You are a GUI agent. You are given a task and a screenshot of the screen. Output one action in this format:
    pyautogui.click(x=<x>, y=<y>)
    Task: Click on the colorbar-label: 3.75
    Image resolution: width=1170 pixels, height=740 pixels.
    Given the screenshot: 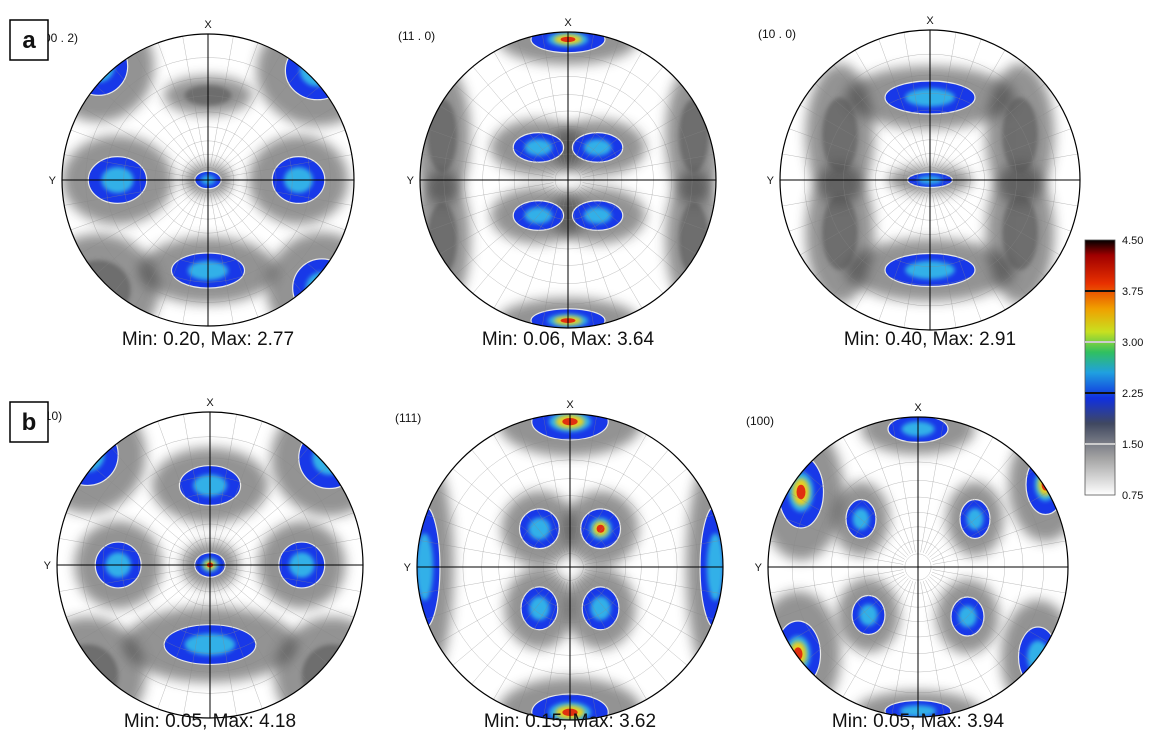 What is the action you would take?
    pyautogui.click(x=1132, y=292)
    